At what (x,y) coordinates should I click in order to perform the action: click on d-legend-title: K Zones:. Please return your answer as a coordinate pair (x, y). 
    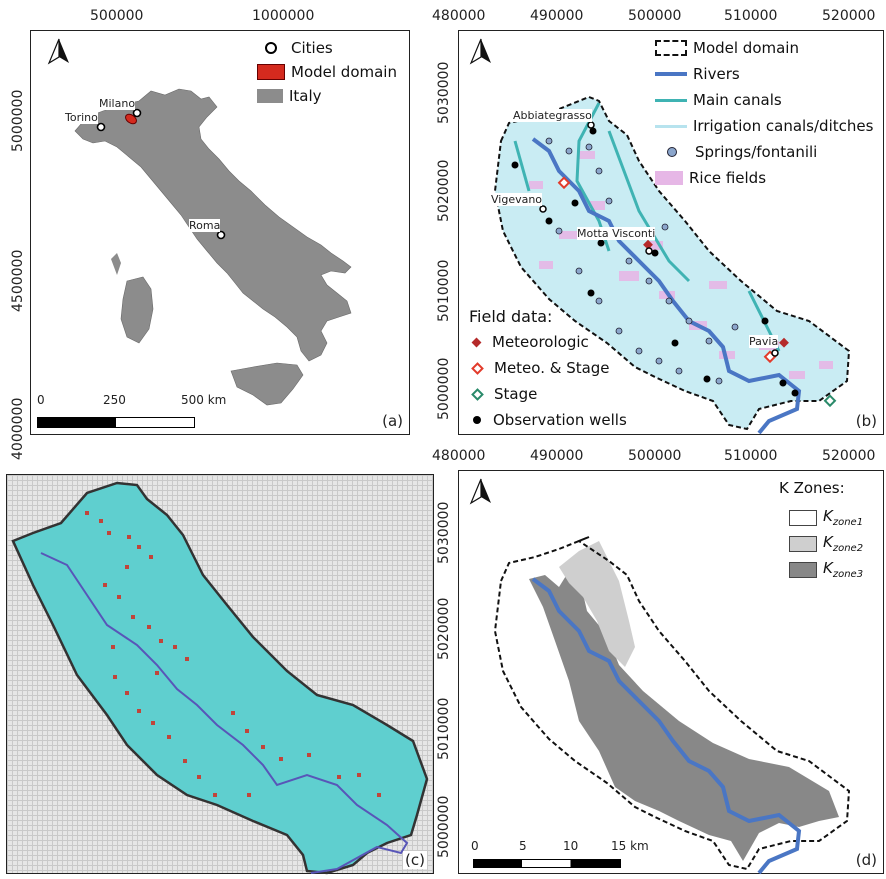
    Looking at the image, I should click on (812, 488).